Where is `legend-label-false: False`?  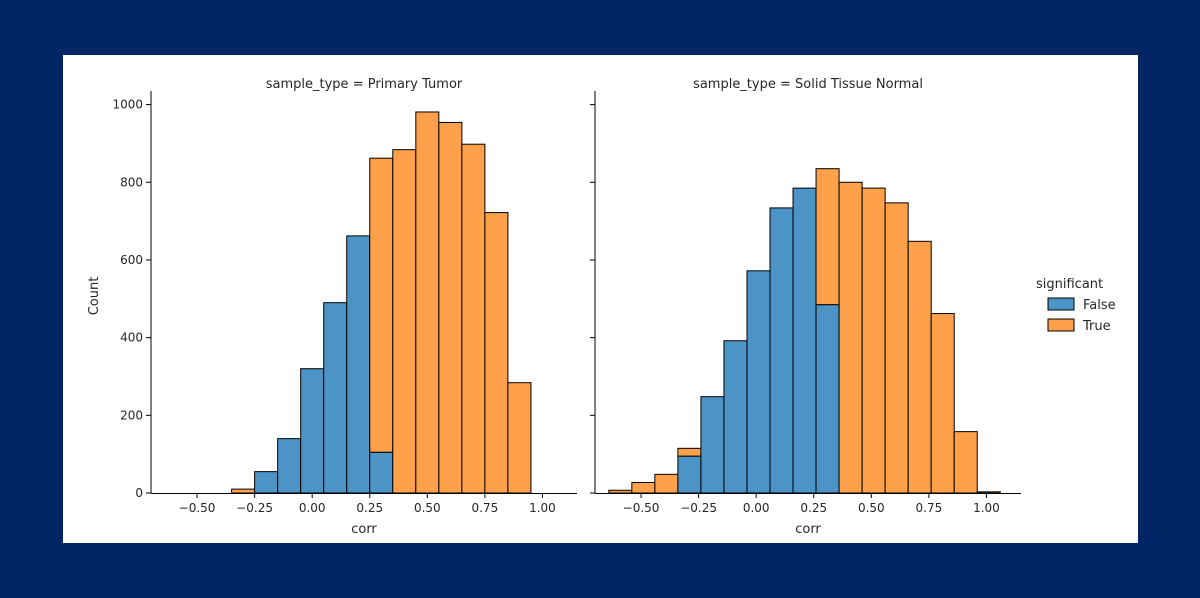
legend-label-false: False is located at coordinates (1099, 305).